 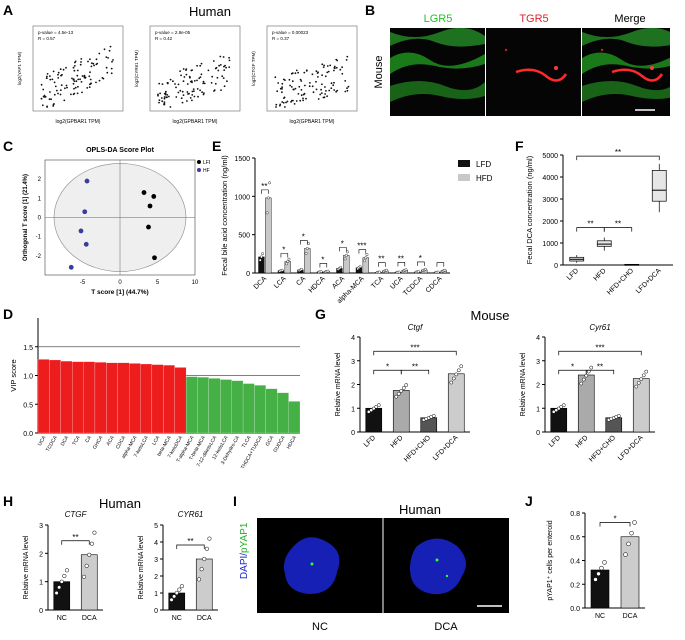 What do you see at coordinates (361, 246) in the screenshot?
I see `panel-e-sig: ***` at bounding box center [361, 246].